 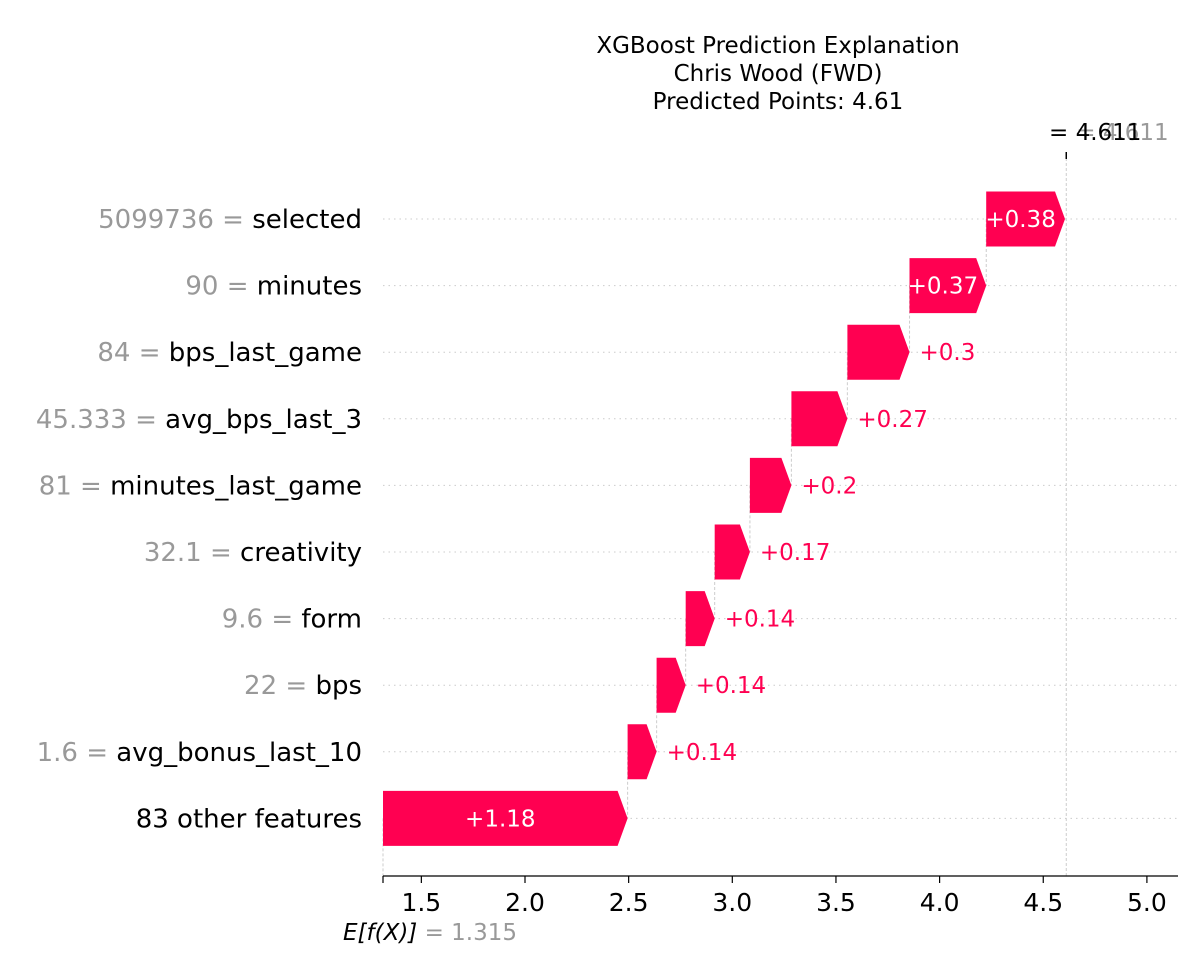 I want to click on feature-label: 1.6 = avg_bonus_last_10, so click(x=199, y=753).